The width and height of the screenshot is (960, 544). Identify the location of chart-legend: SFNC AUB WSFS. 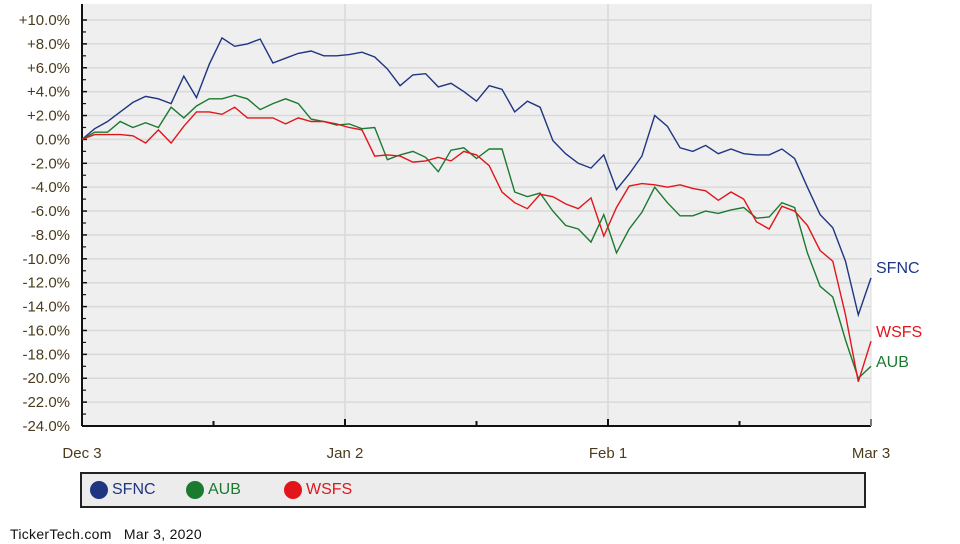
(473, 490).